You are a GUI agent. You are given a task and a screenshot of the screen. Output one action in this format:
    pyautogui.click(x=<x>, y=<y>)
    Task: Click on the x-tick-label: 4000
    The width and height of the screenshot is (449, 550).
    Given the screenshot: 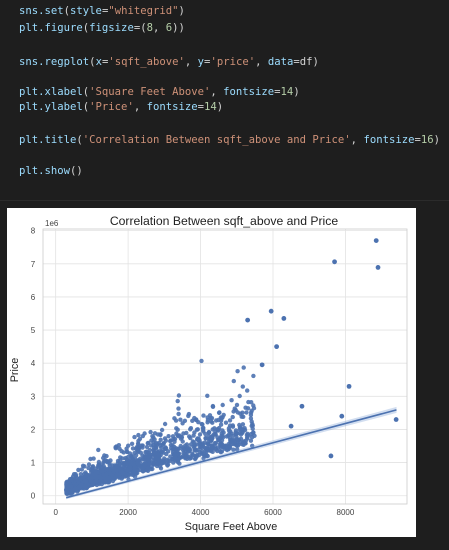 What is the action you would take?
    pyautogui.click(x=201, y=512)
    